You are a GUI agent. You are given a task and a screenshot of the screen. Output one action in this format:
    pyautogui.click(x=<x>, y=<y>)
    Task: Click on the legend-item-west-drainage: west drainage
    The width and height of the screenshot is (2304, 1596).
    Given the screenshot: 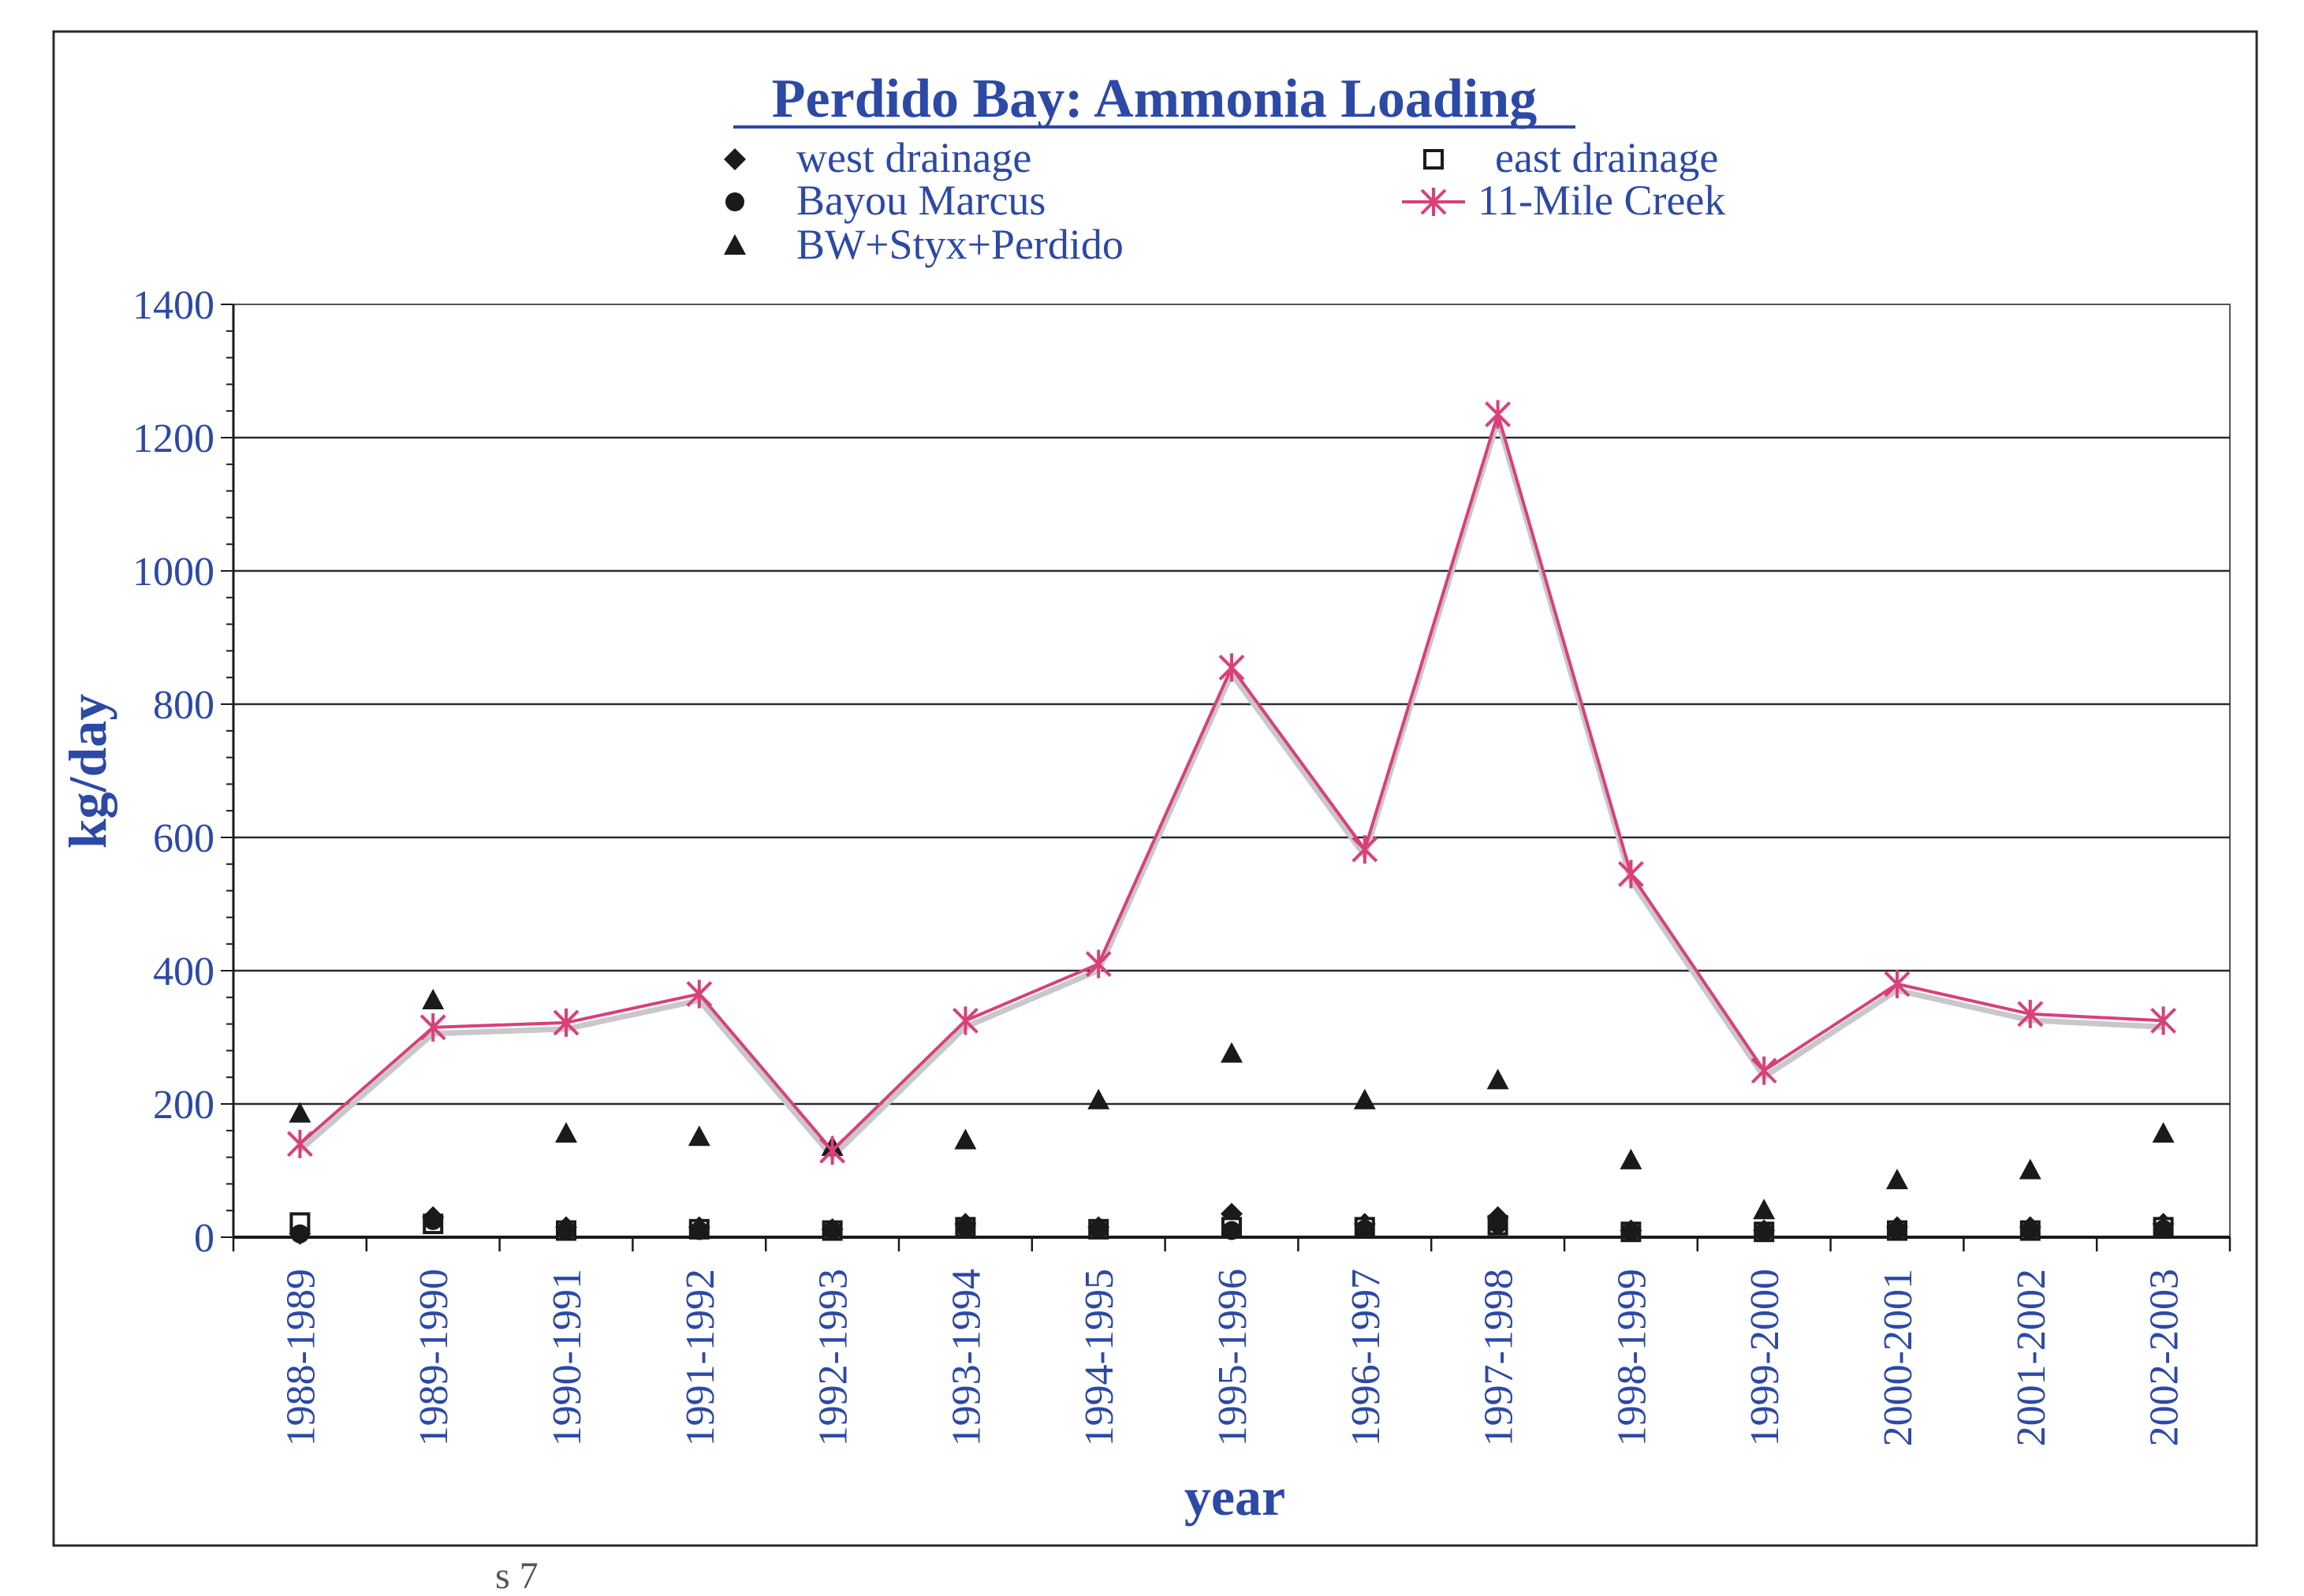 What is the action you would take?
    pyautogui.click(x=877, y=157)
    